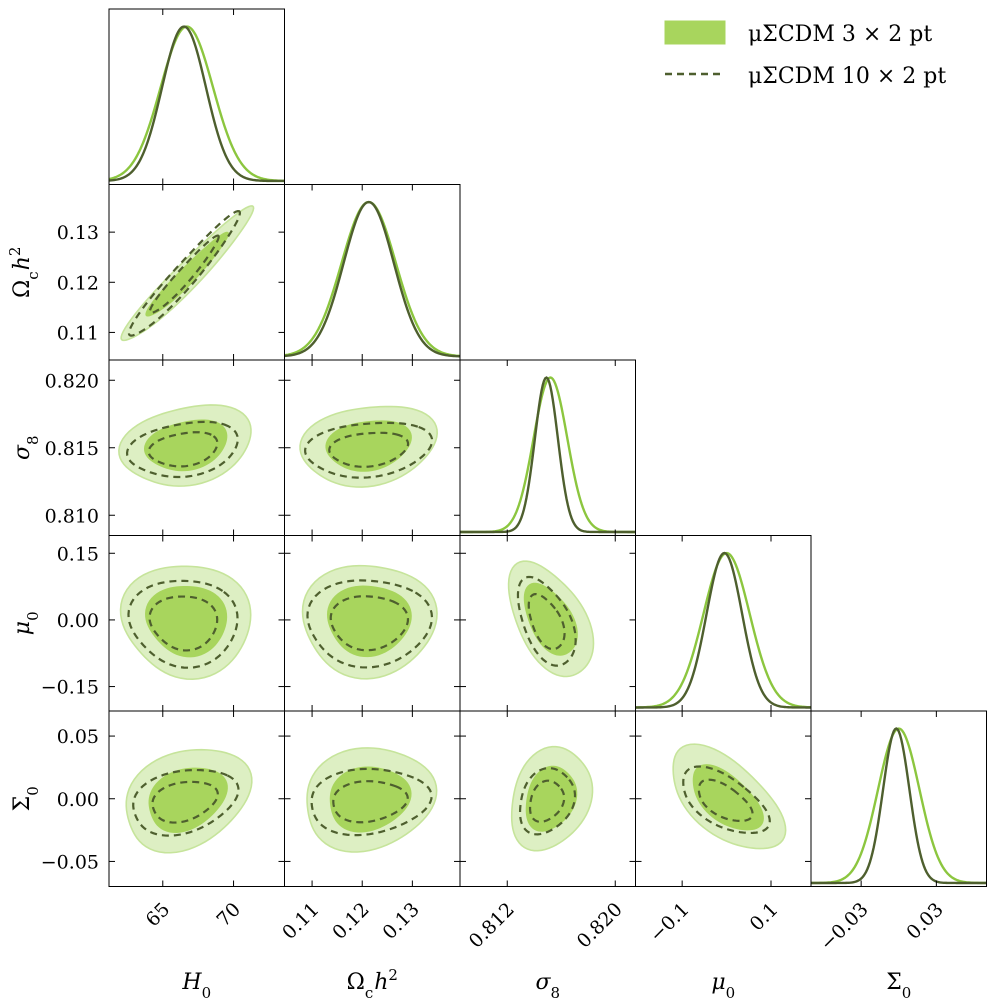 The width and height of the screenshot is (997, 1001). Describe the element at coordinates (764, 916) in the screenshot. I see `x-tick-label-mu0: 0.1` at that location.